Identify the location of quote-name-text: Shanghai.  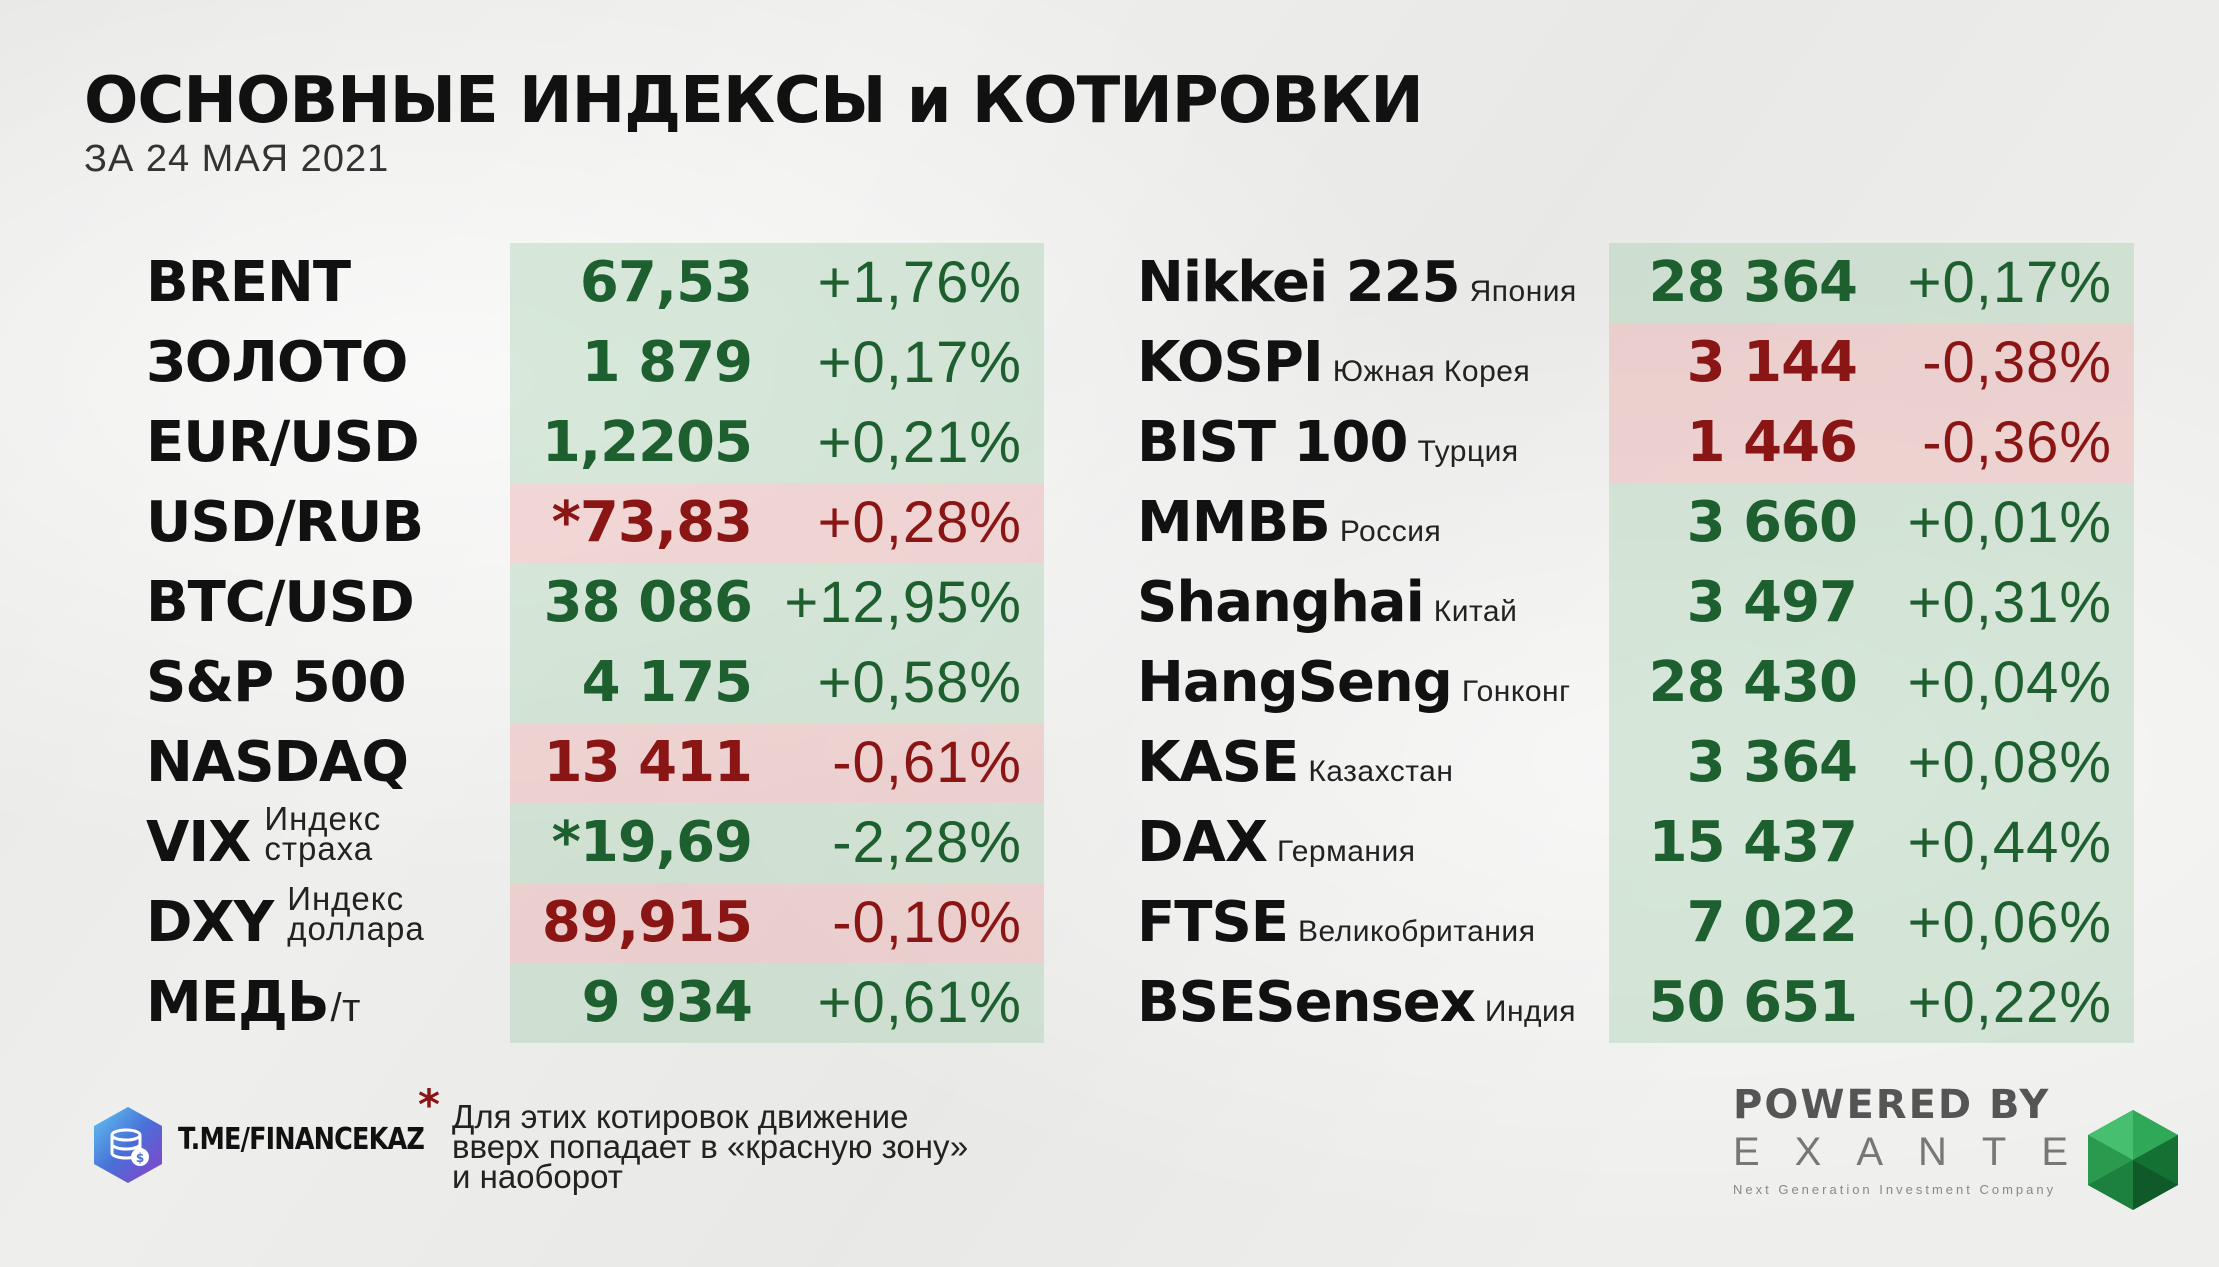
(1281, 602).